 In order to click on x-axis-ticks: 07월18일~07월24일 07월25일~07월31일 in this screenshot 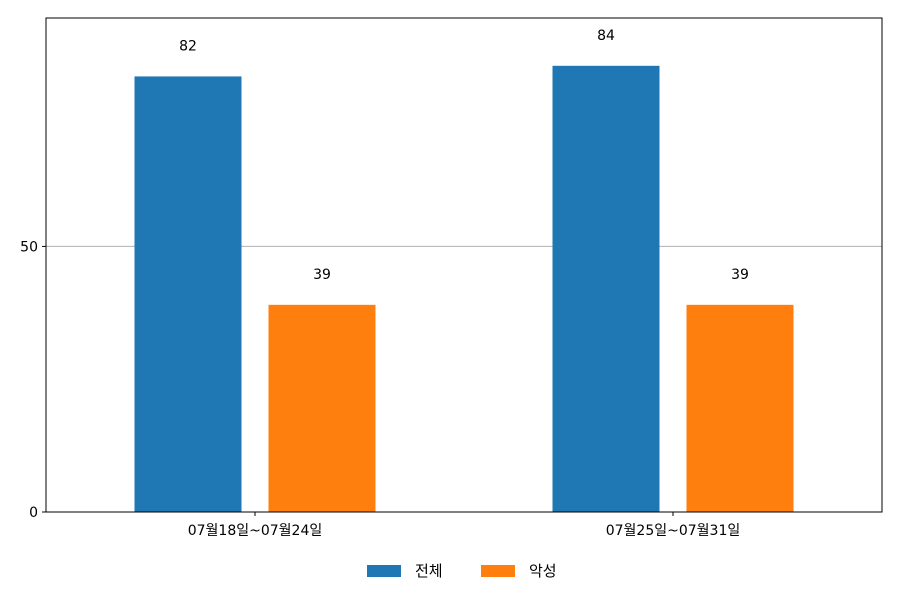, I will do `click(464, 525)`.